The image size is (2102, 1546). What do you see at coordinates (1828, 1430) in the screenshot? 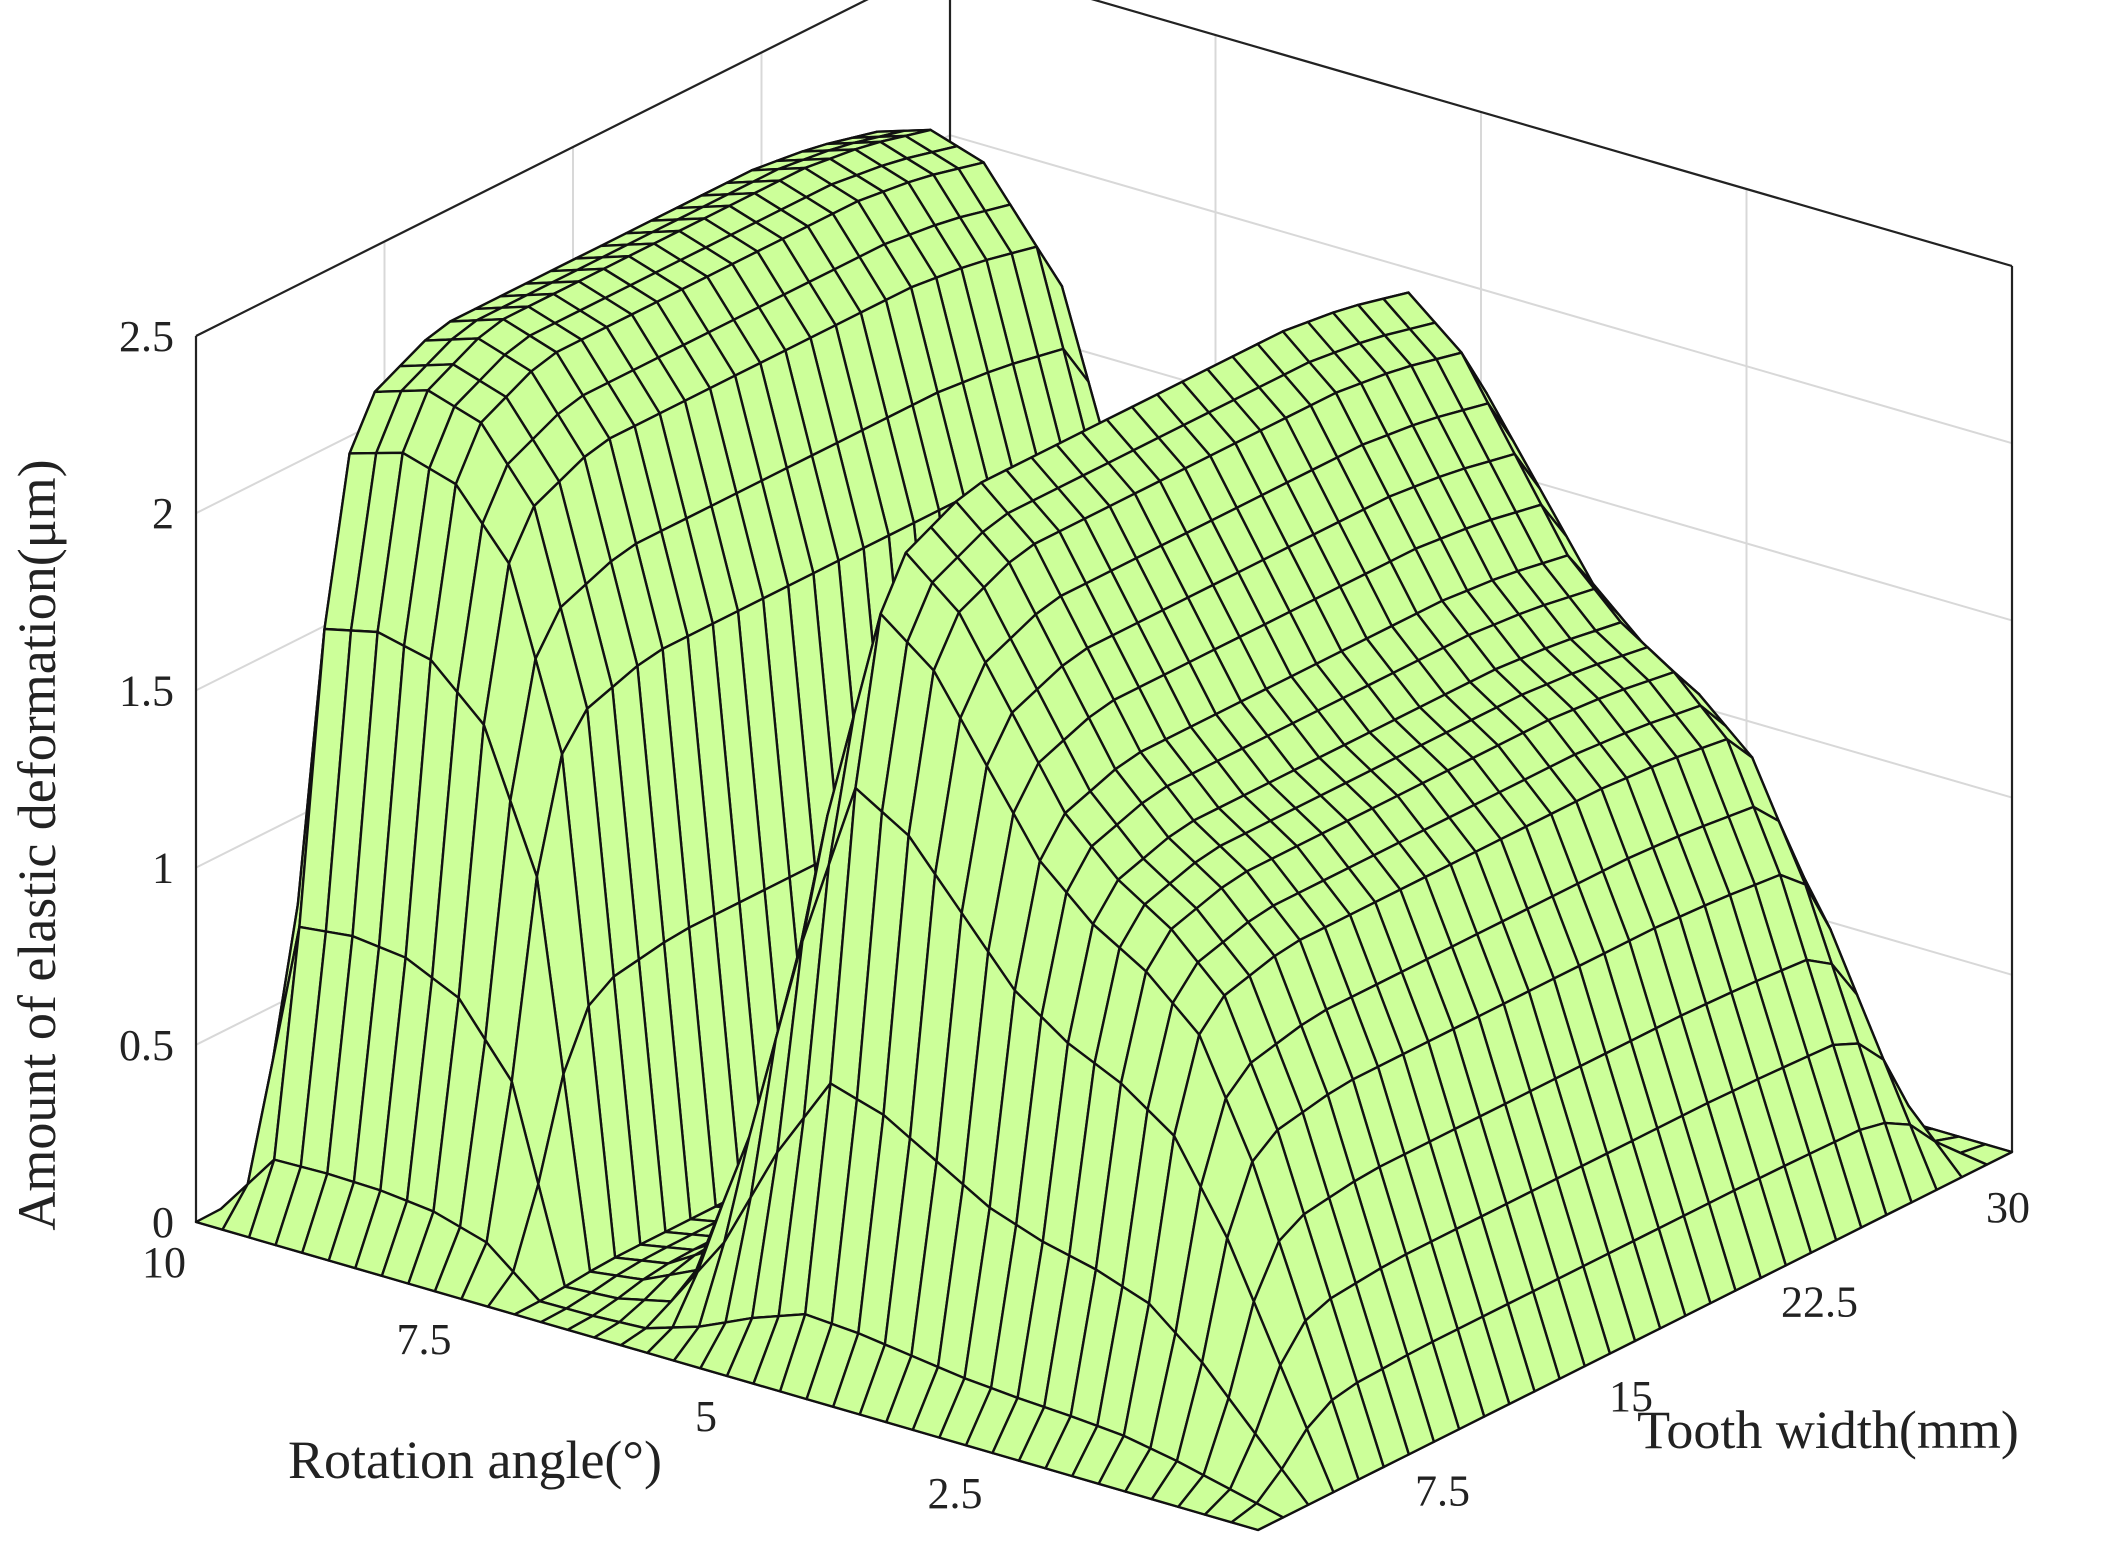
I see `y-axis-label: Tooth width(mm)` at bounding box center [1828, 1430].